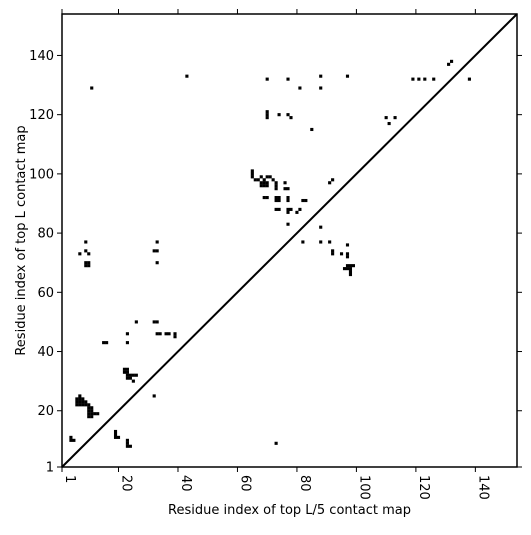 The image size is (531, 535). I want to click on x-tick-label: 40, so click(185, 483).